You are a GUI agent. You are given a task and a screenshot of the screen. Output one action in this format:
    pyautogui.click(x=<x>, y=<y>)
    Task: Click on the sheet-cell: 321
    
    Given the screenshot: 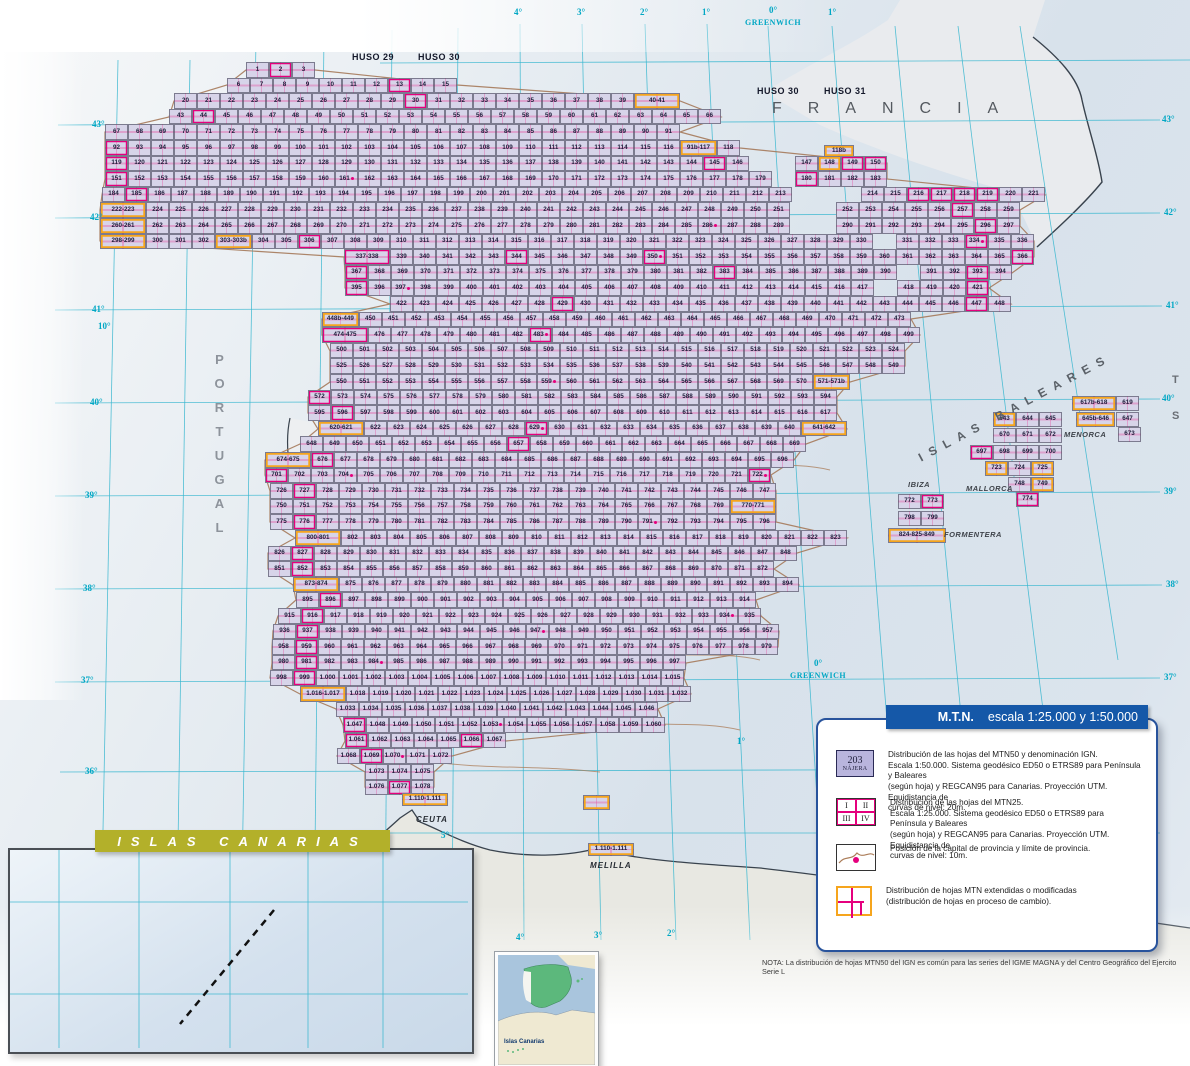 What is the action you would take?
    pyautogui.click(x=654, y=241)
    